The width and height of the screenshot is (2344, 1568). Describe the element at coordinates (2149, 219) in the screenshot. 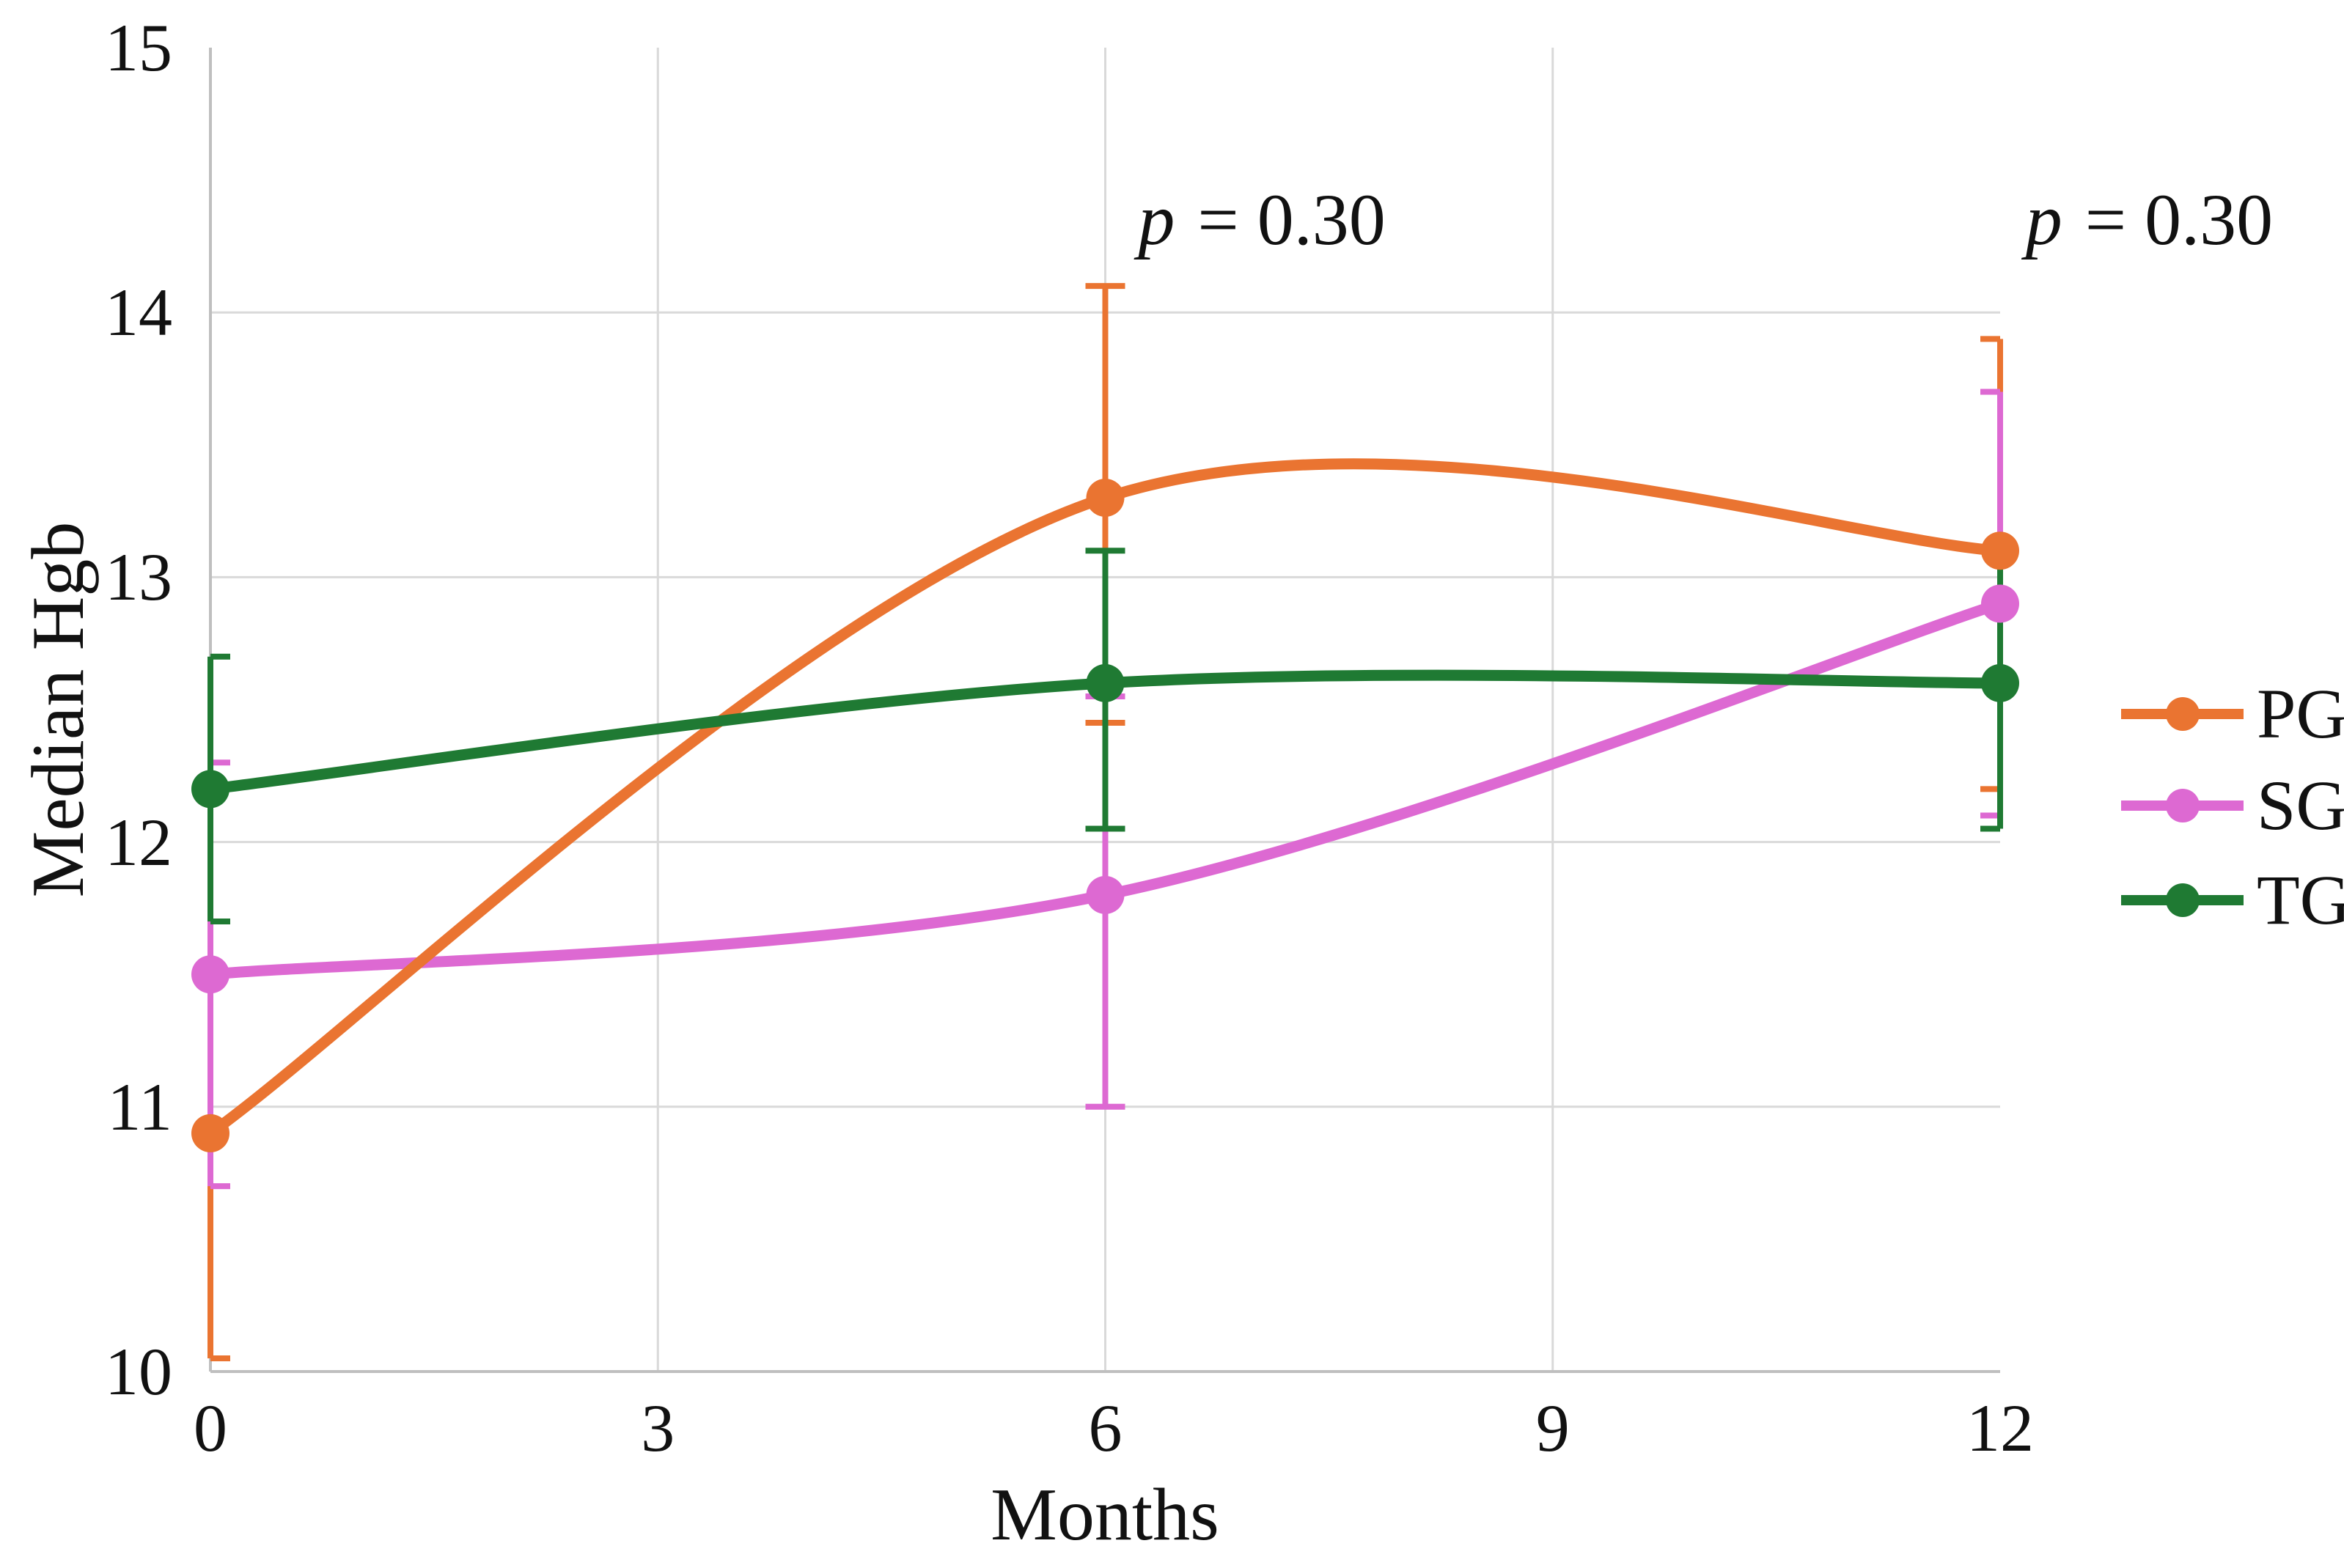

I see `p-value-annotation-2: p = 0.30` at that location.